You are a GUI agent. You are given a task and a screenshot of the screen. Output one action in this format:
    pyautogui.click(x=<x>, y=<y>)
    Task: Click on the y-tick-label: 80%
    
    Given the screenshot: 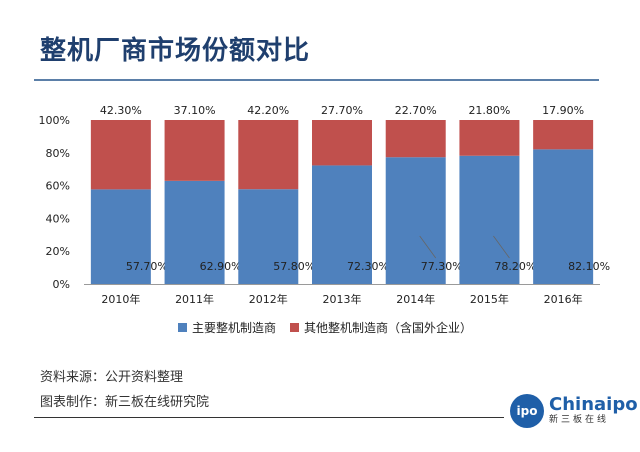 What is the action you would take?
    pyautogui.click(x=58, y=153)
    